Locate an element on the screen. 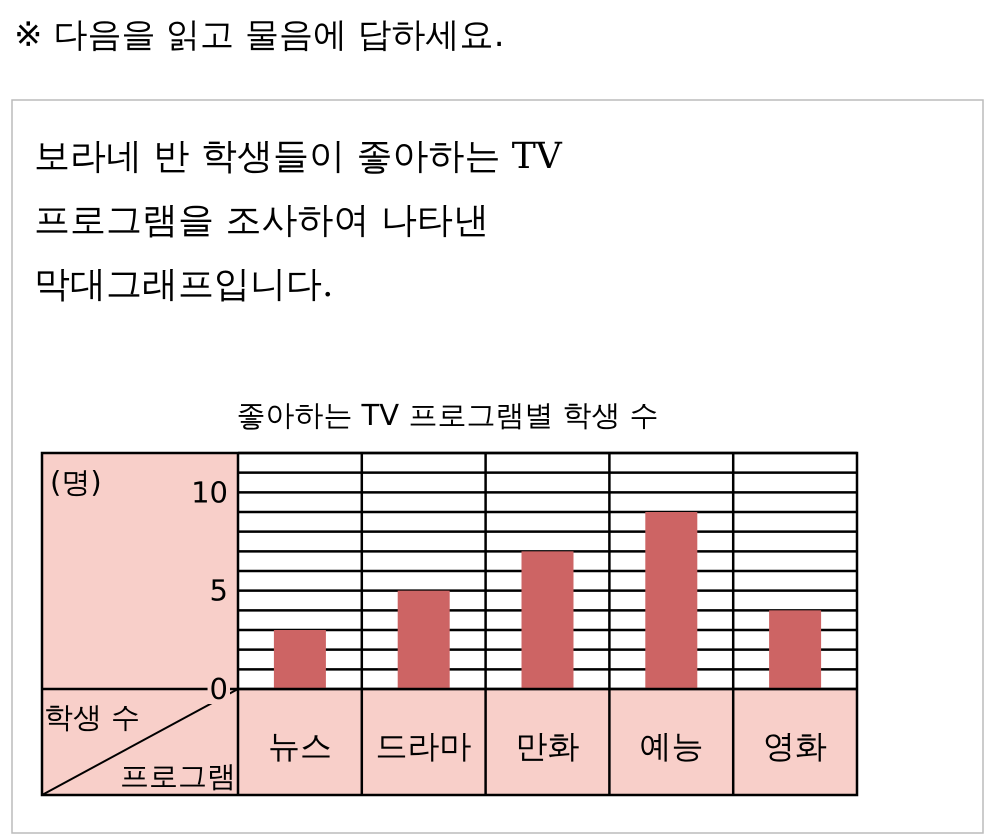  x-axis-title: 프로그램 is located at coordinates (178, 776).